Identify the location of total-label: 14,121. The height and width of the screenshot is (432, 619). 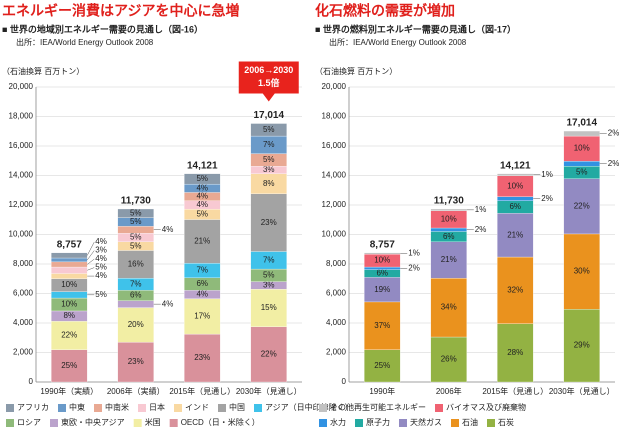
(515, 165).